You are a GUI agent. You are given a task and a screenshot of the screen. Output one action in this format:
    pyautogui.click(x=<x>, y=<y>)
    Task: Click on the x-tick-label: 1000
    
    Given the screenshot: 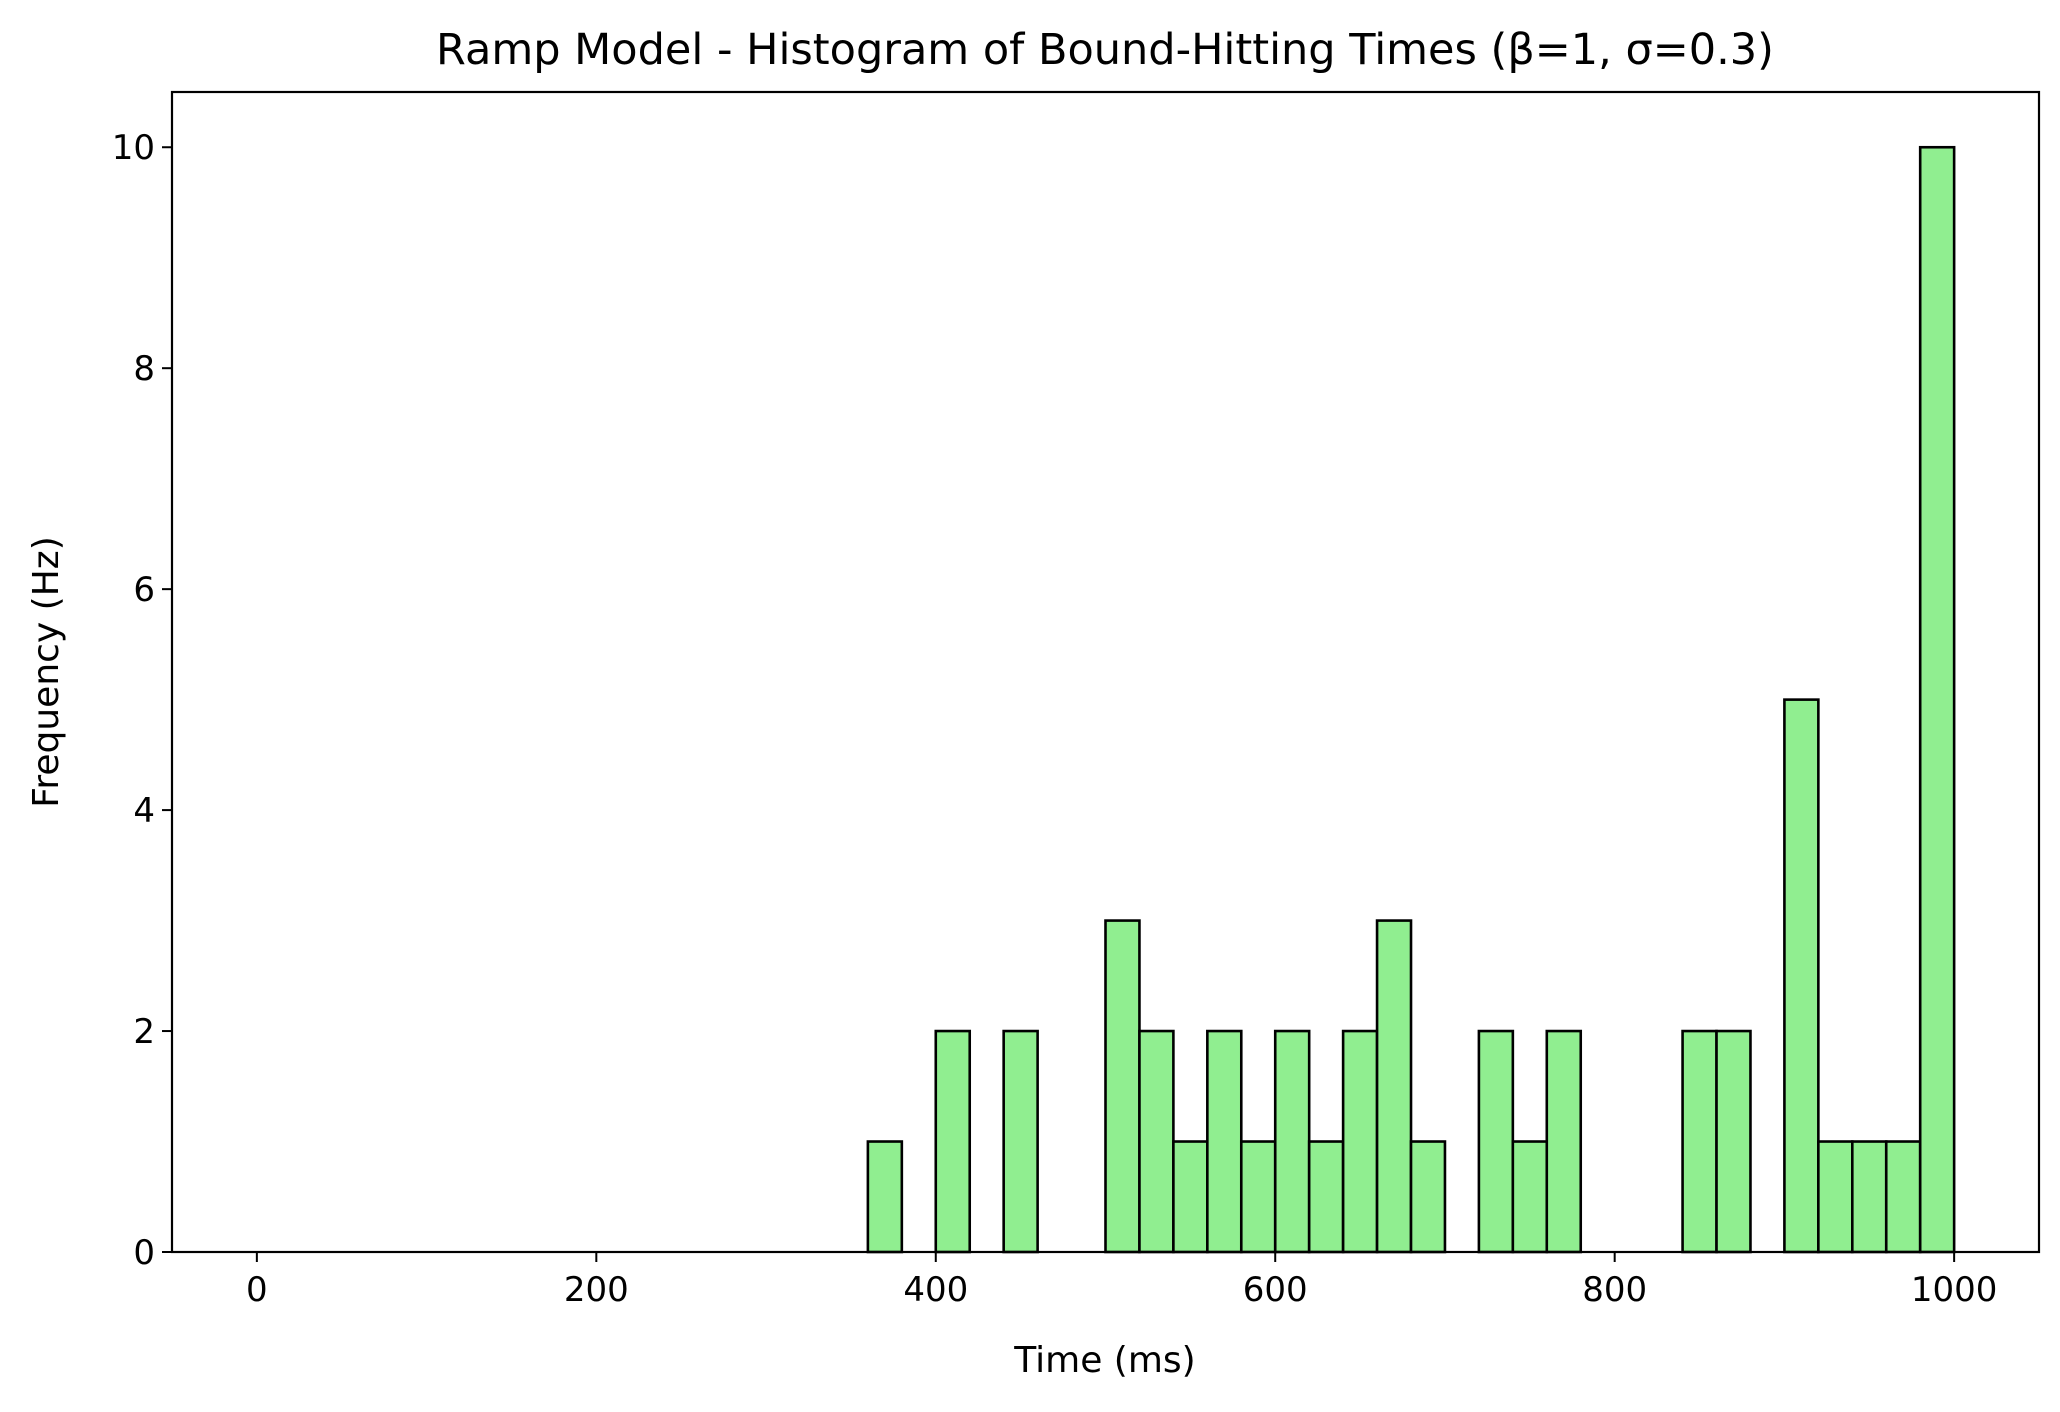 What is the action you would take?
    pyautogui.click(x=1954, y=1290)
    